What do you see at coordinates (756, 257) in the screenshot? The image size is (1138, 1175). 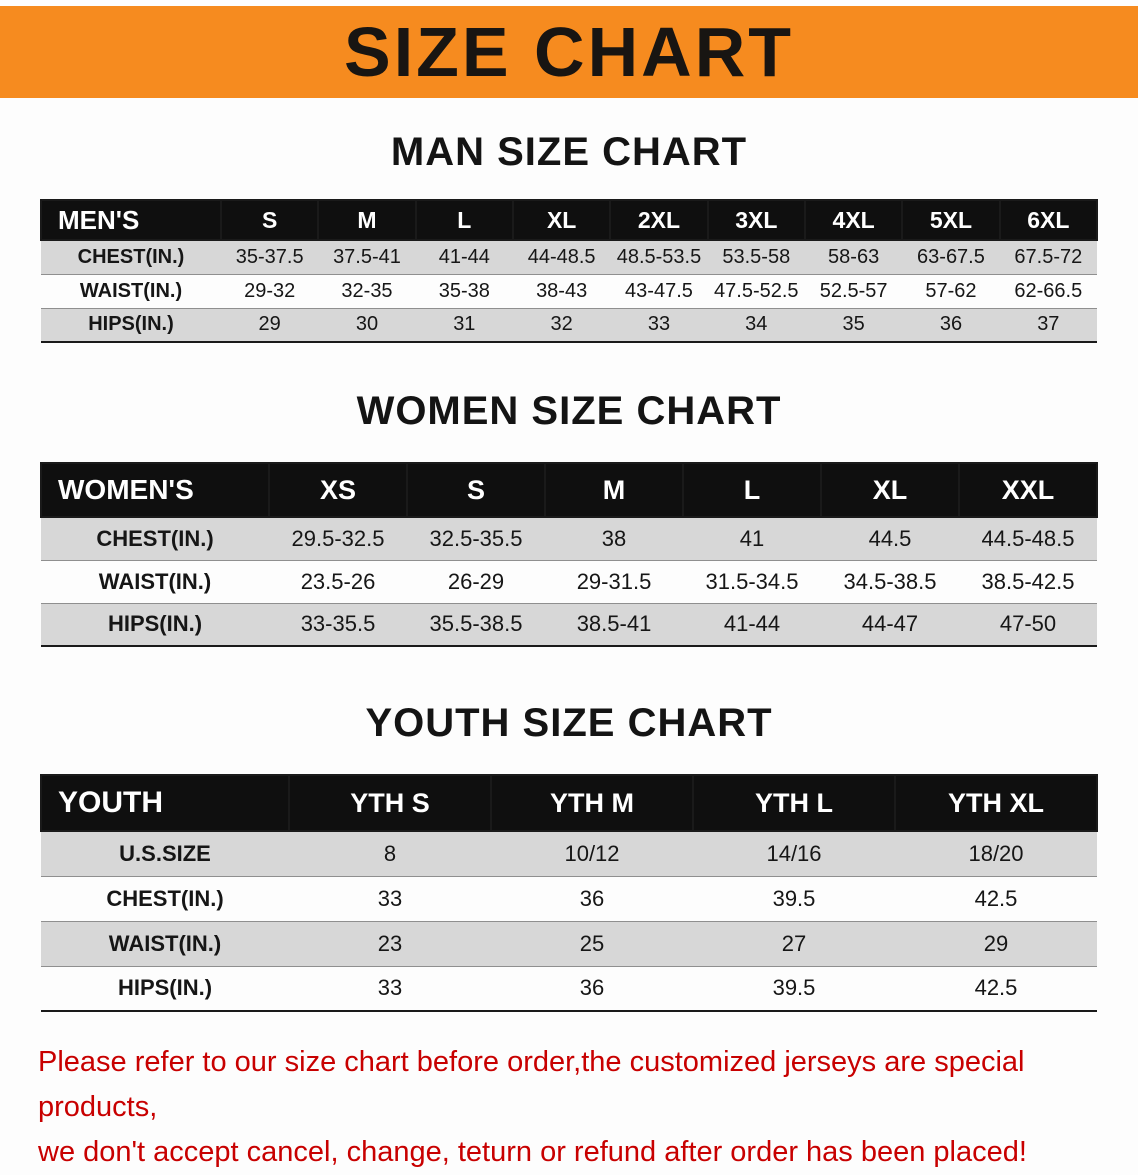 I see `size-value: 53.5-58` at bounding box center [756, 257].